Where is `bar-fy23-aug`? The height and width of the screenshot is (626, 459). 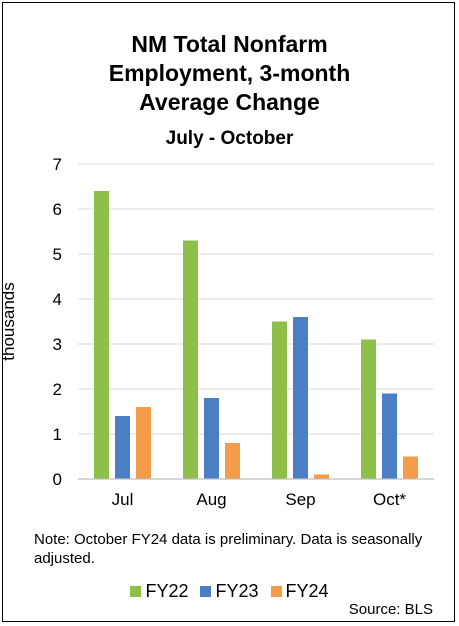
bar-fy23-aug is located at coordinates (211, 438).